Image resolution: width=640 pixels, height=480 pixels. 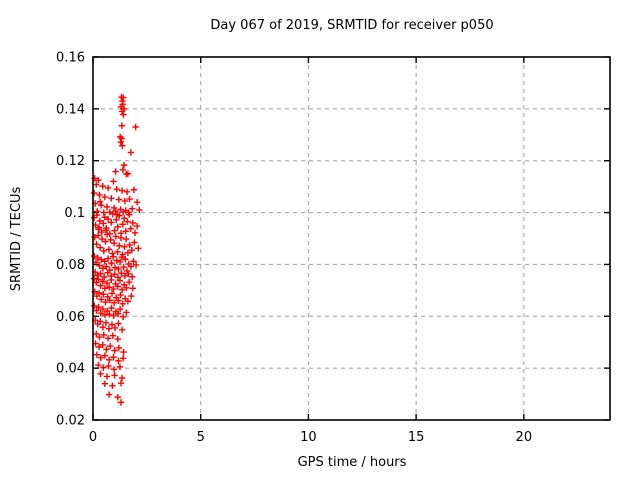 I want to click on x-axis-label: GPS time / hours, so click(x=352, y=462).